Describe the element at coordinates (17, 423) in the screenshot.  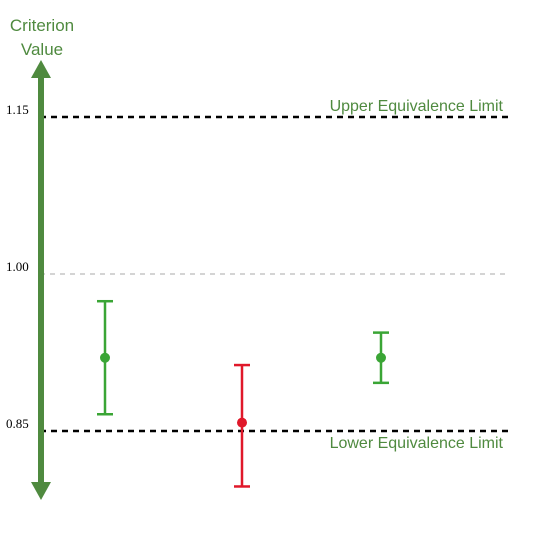
I see `y-tick-label: 0.85` at that location.